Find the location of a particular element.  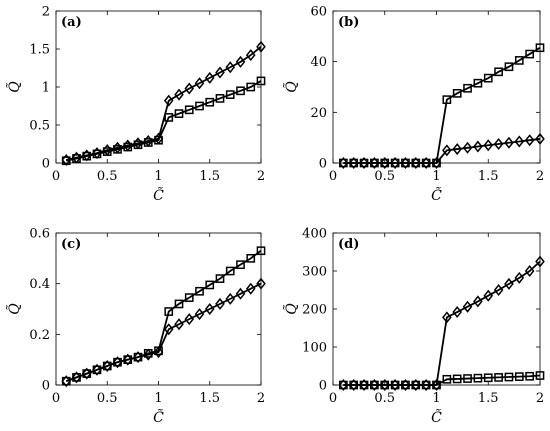

x-tick-label: 1 is located at coordinates (436, 176).